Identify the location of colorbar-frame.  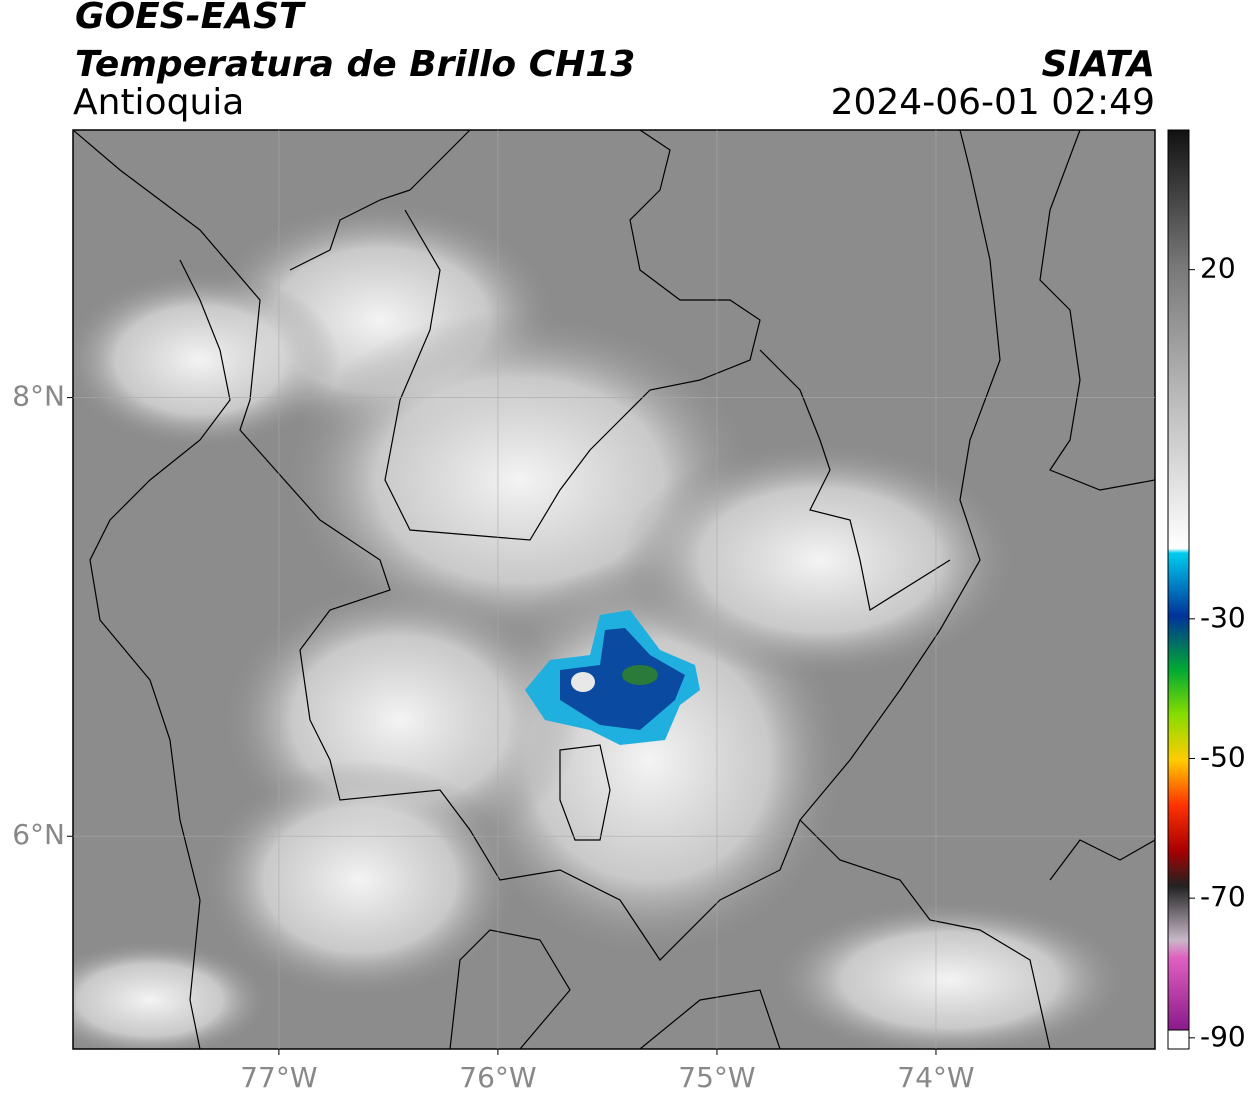
(1178, 589).